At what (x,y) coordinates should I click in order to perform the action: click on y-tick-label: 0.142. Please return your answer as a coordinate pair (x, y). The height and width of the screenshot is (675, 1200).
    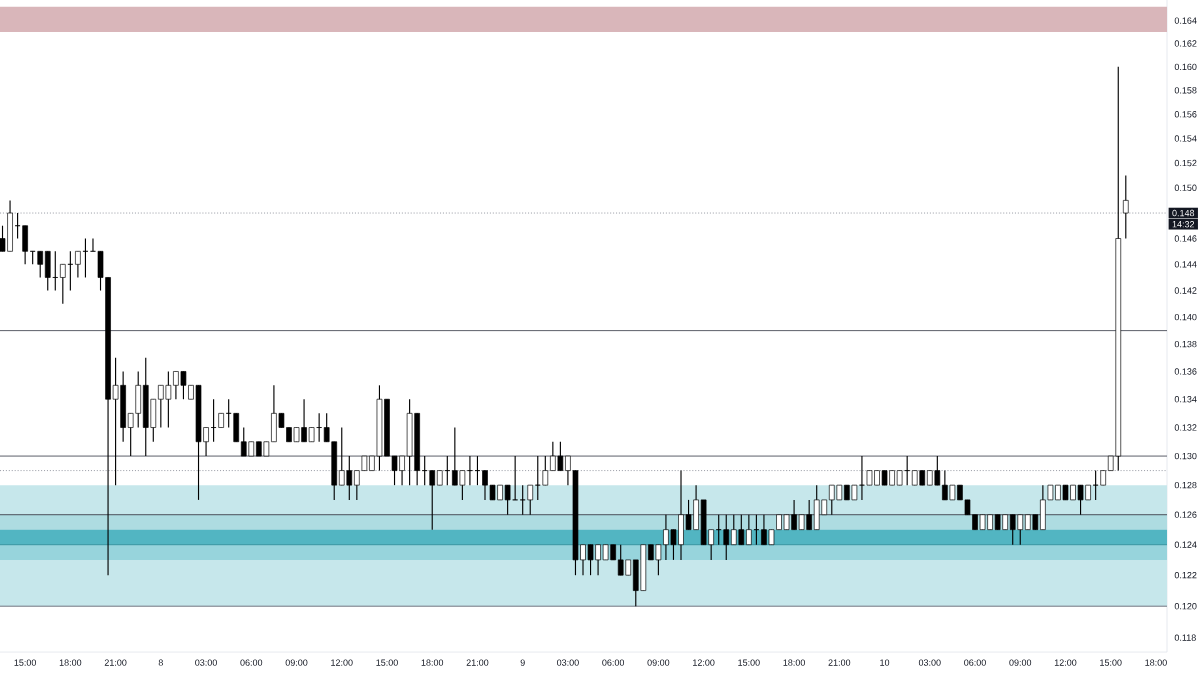
    Looking at the image, I should click on (1185, 290).